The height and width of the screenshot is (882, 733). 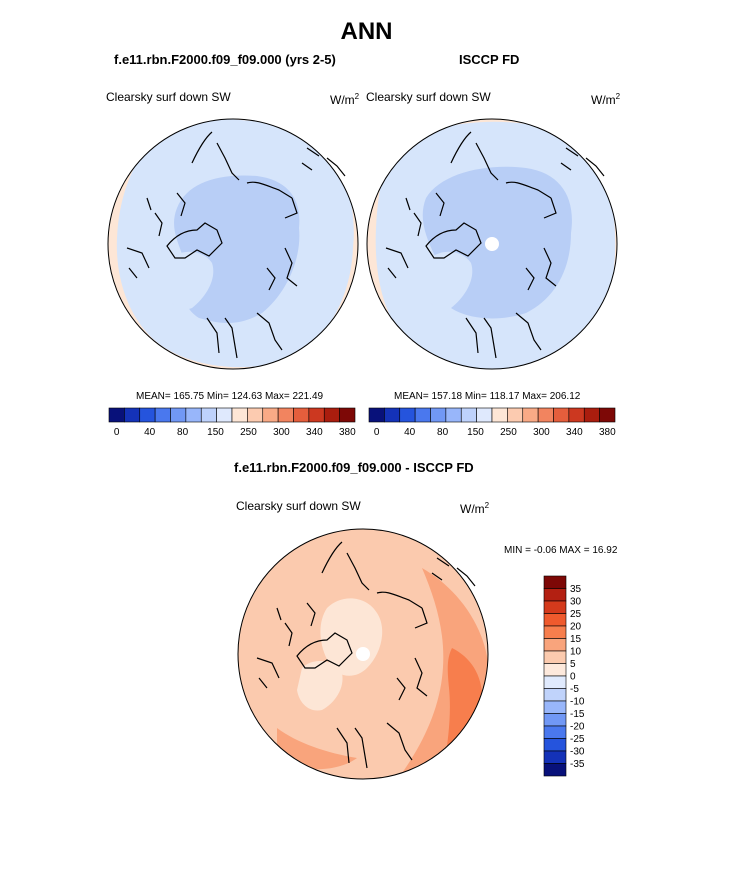 I want to click on model-polar-map, so click(x=233, y=244).